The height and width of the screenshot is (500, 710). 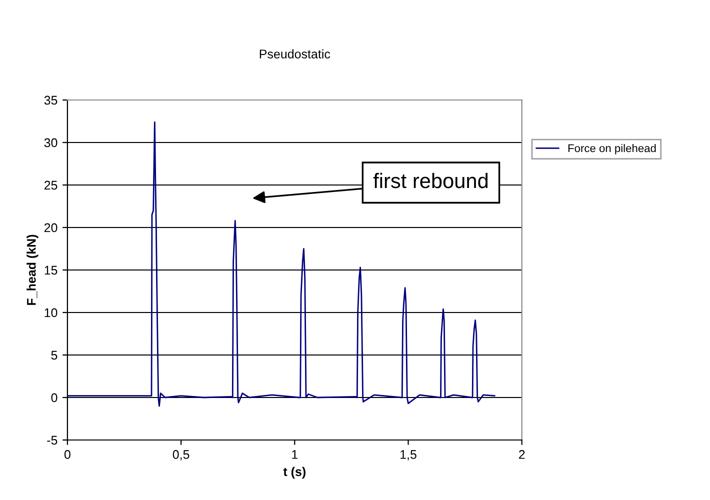 What do you see at coordinates (295, 454) in the screenshot?
I see `x-tick-label: 1` at bounding box center [295, 454].